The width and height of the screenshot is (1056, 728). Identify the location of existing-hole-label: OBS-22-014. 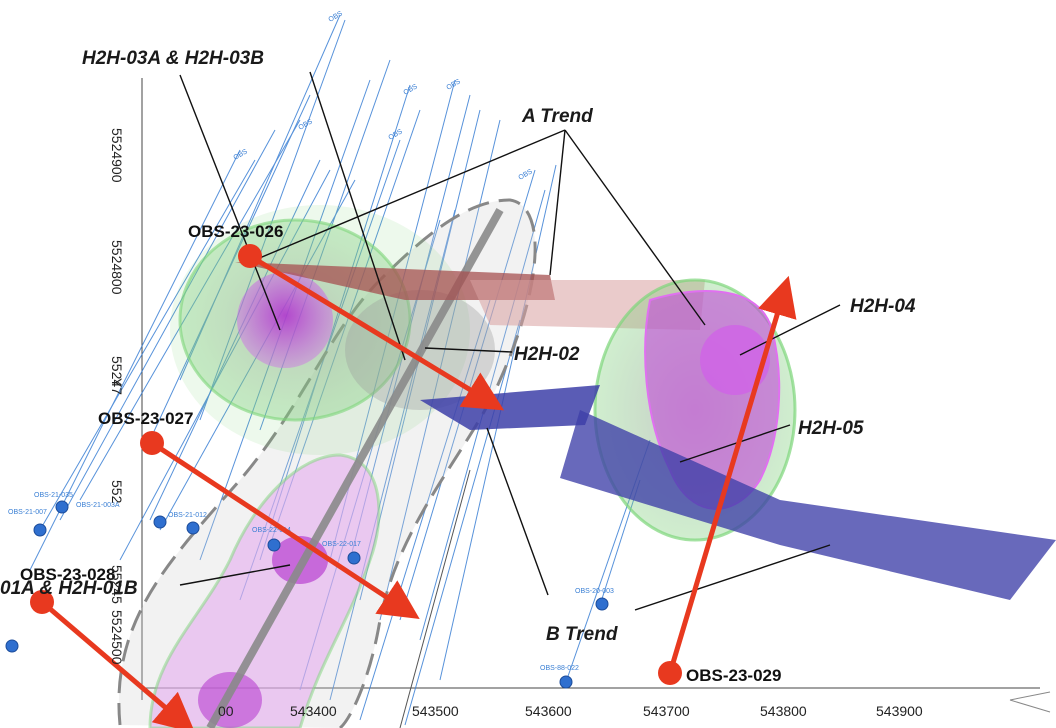
(271, 530).